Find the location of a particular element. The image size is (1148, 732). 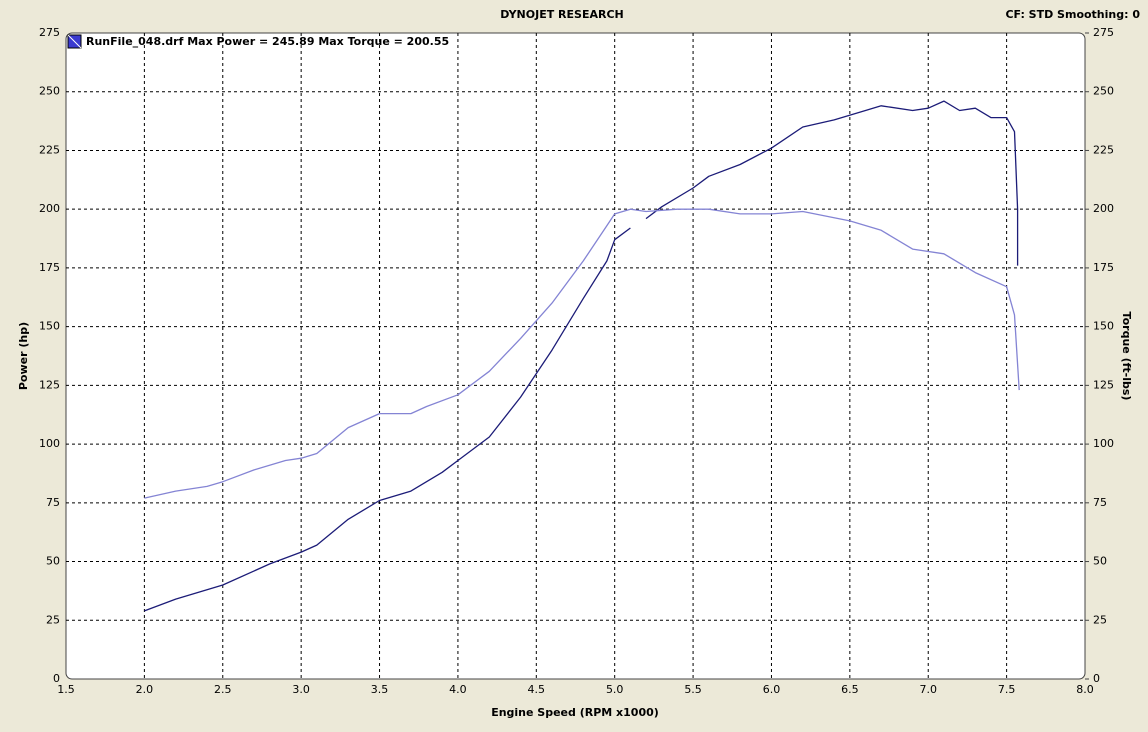

x-tick-label: 8.0 is located at coordinates (1085, 689).